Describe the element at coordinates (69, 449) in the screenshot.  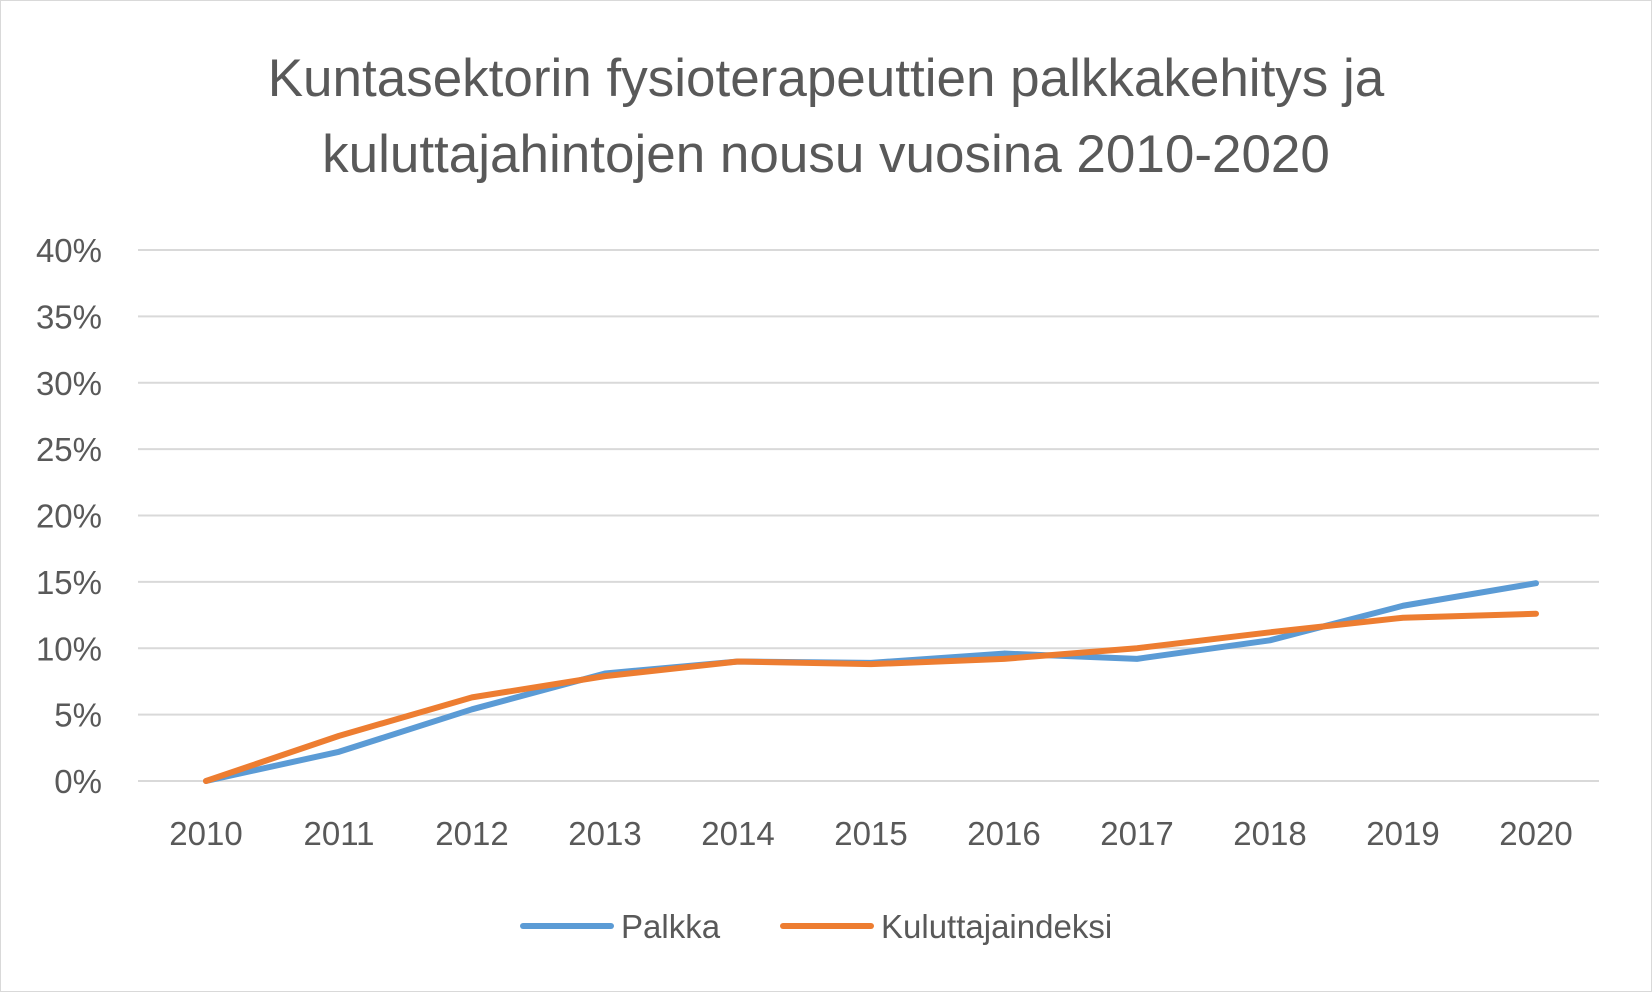
I see `y-tick-label: 25%` at that location.